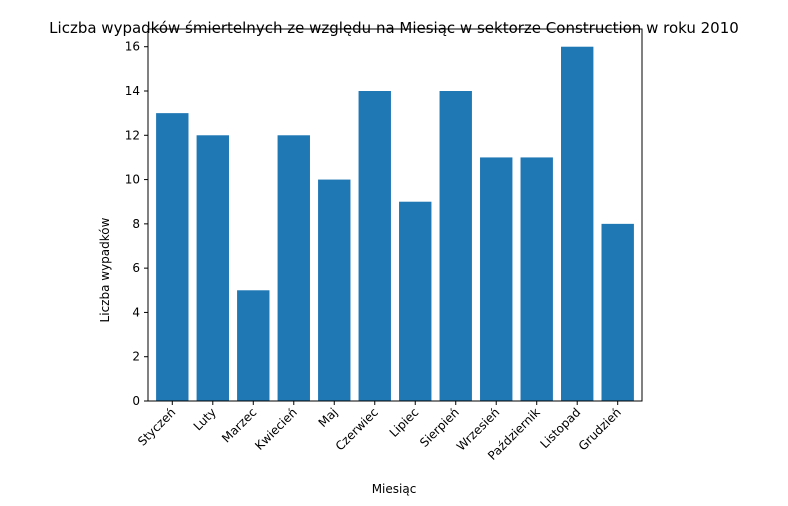 The image size is (788, 506). What do you see at coordinates (496, 279) in the screenshot?
I see `bar-Wrzesień` at bounding box center [496, 279].